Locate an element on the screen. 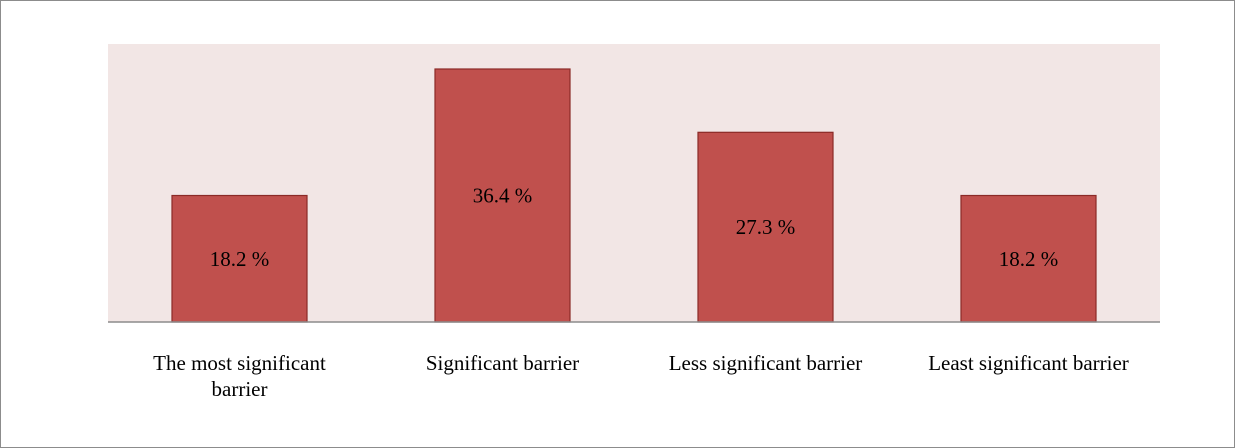 The image size is (1235, 448). category-label-line: barrier is located at coordinates (240, 389).